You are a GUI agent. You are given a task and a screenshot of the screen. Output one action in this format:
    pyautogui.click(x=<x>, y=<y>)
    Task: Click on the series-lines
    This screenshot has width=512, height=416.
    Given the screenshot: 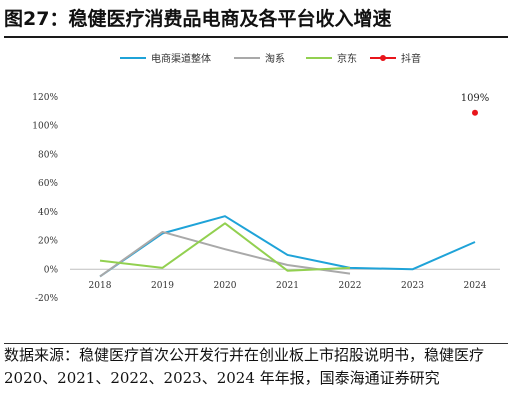 What is the action you would take?
    pyautogui.click(x=287, y=246)
    